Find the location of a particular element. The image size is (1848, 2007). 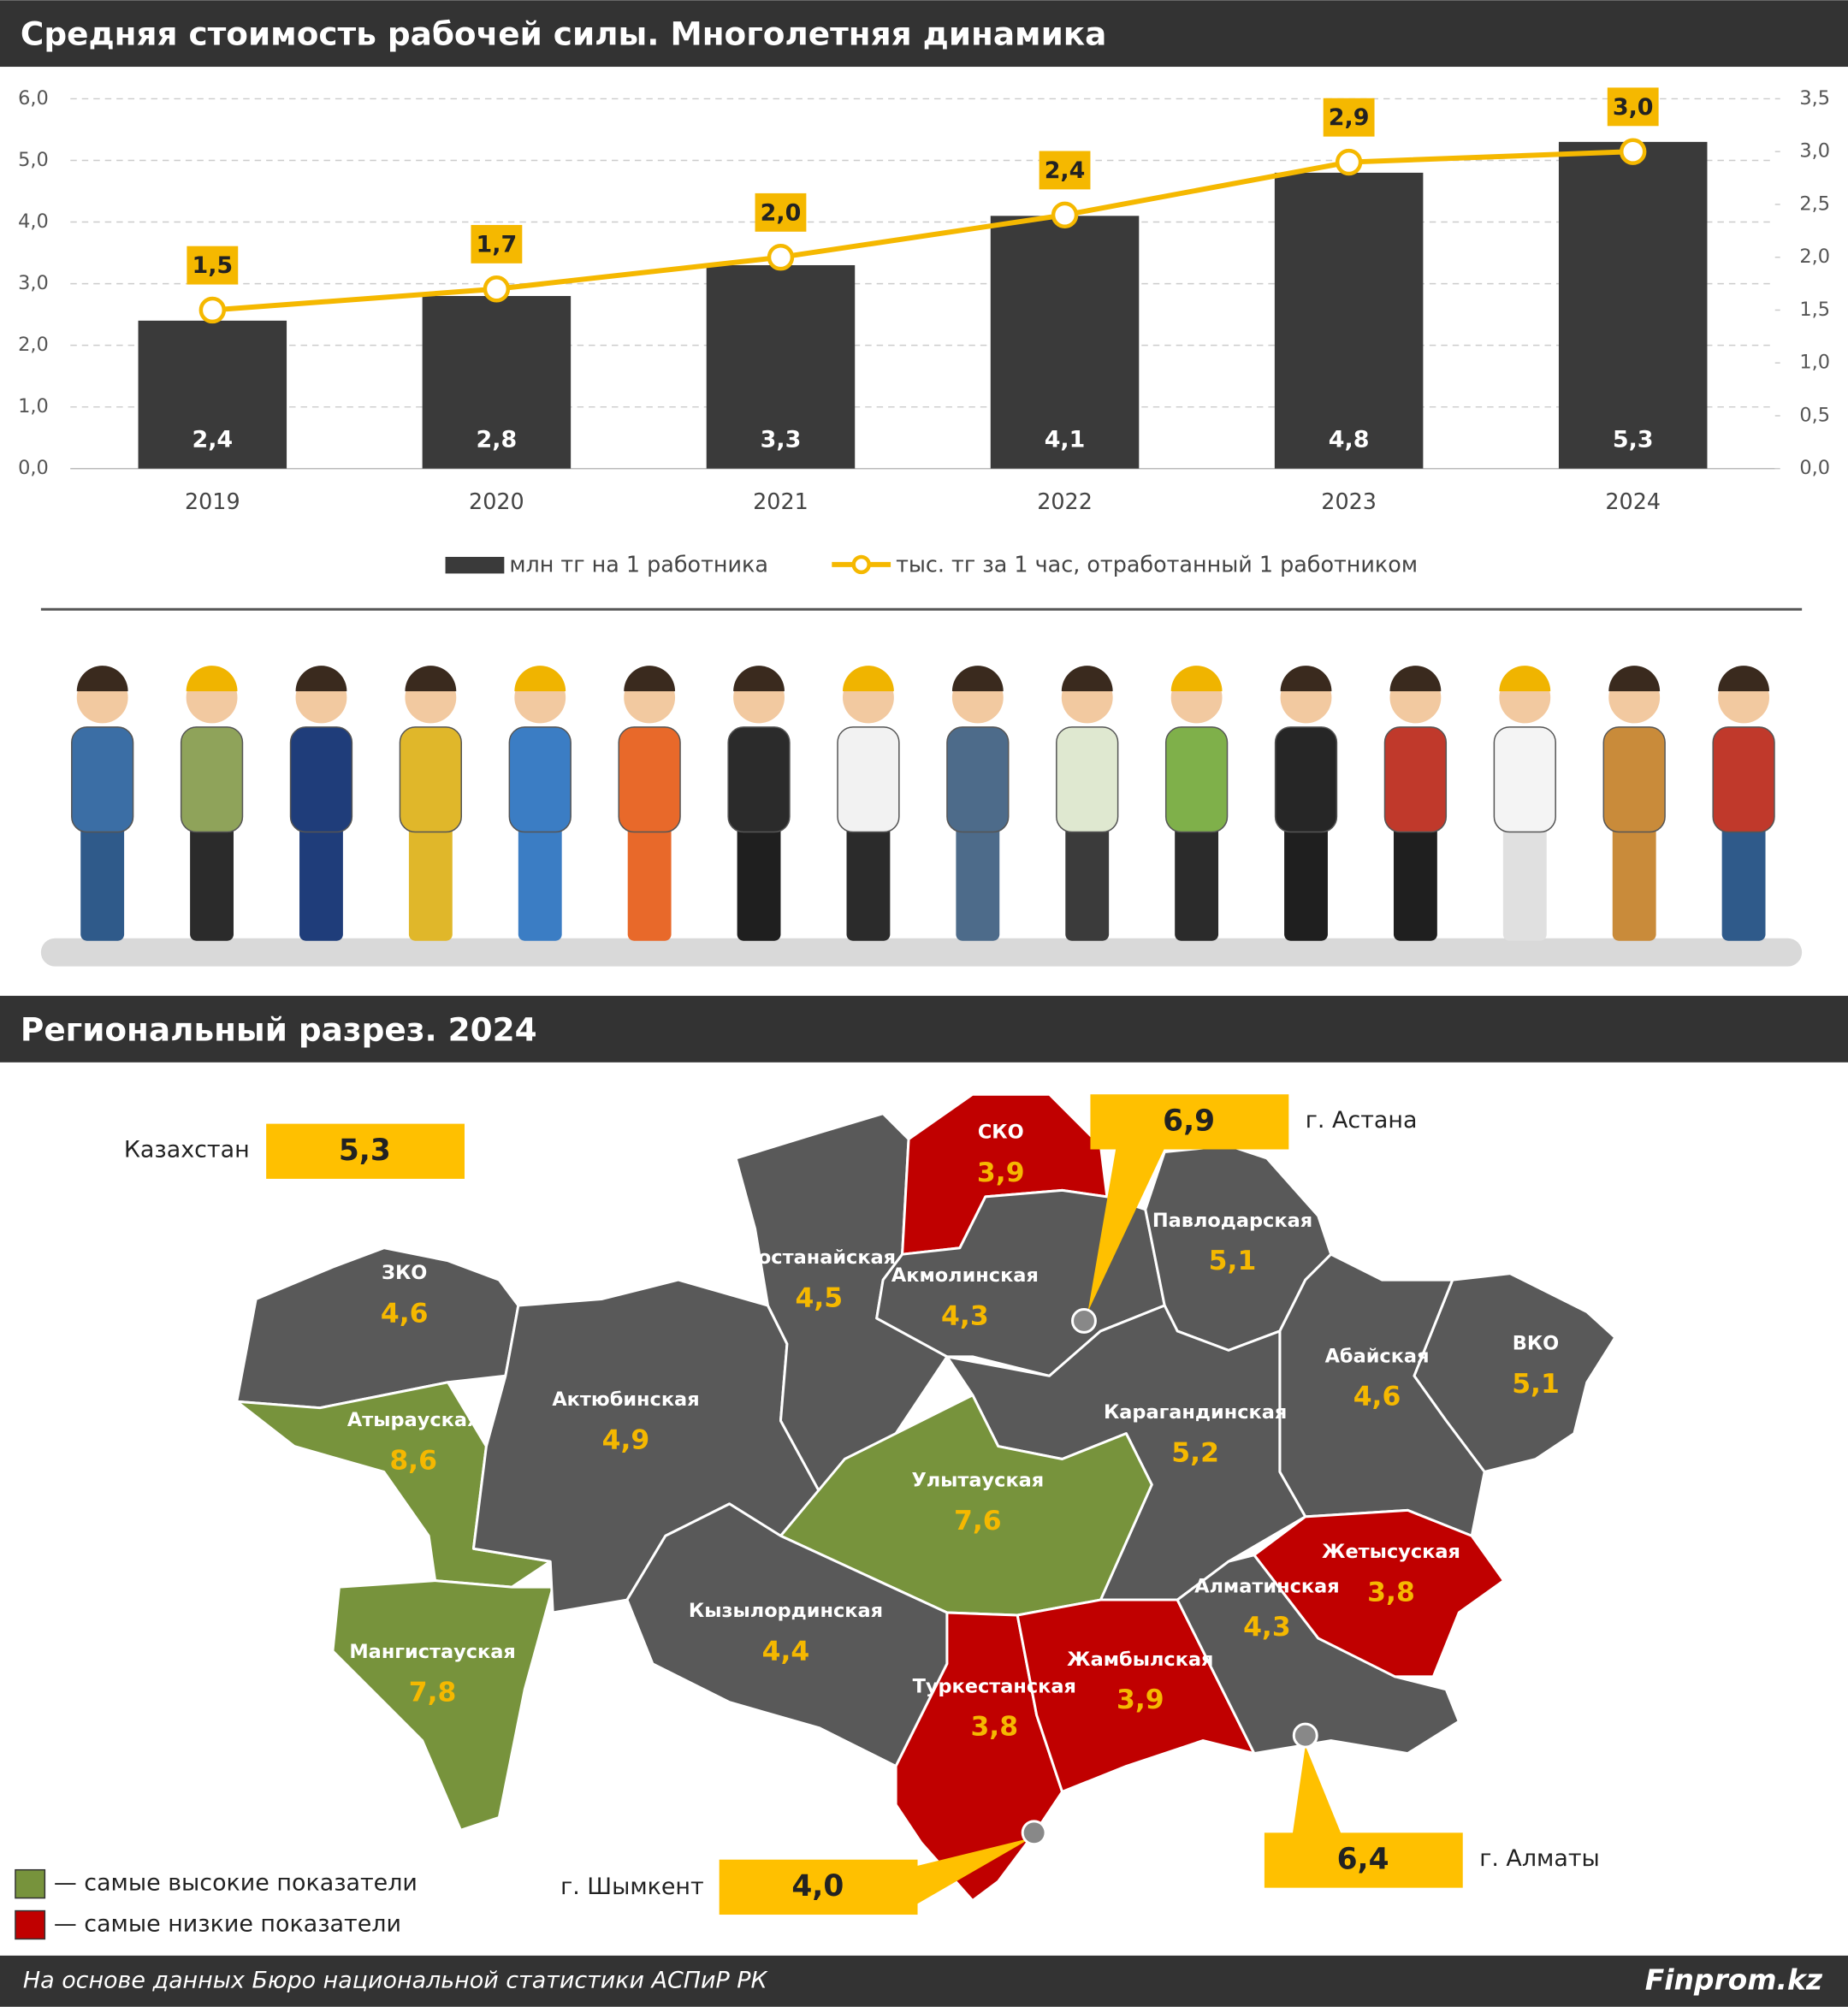

region-name: Мангистауская is located at coordinates (432, 1652).